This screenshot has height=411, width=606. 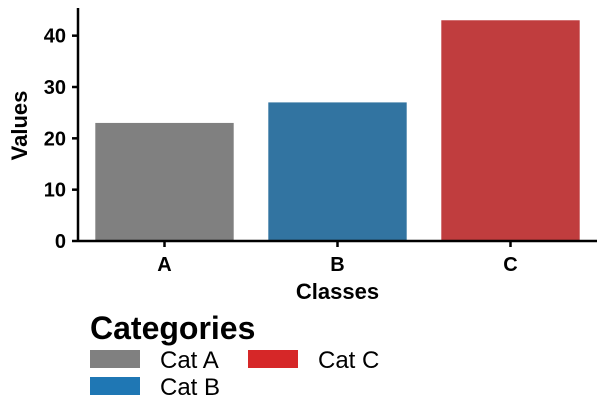 What do you see at coordinates (55, 191) in the screenshot?
I see `y-tick-label: 10` at bounding box center [55, 191].